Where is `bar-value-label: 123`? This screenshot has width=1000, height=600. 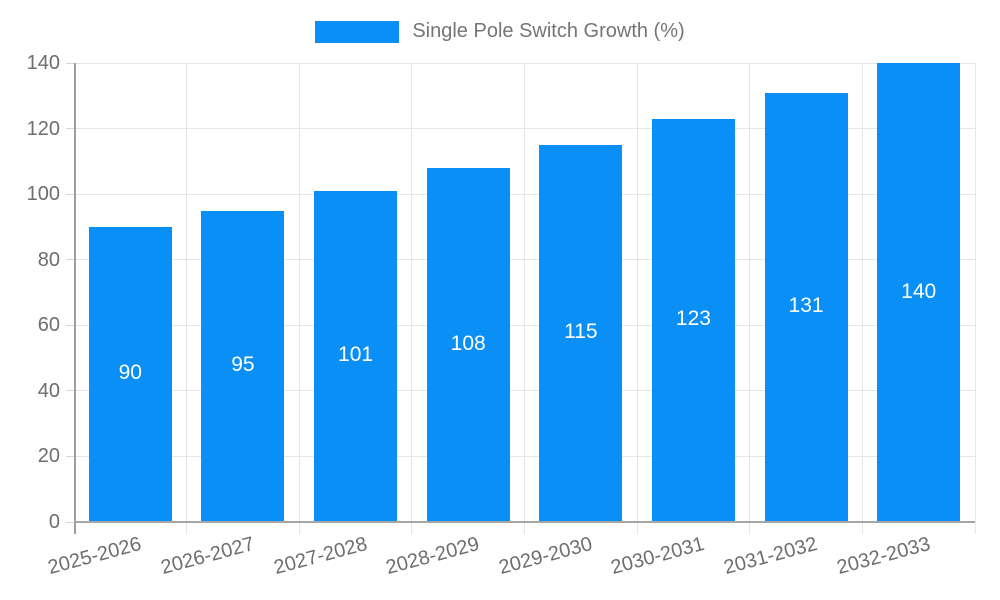
bar-value-label: 123 is located at coordinates (693, 319).